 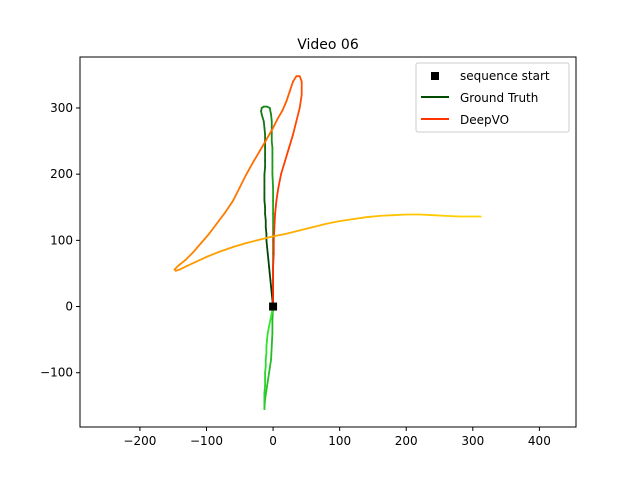 I want to click on y-tick-label: 300, so click(x=61, y=108).